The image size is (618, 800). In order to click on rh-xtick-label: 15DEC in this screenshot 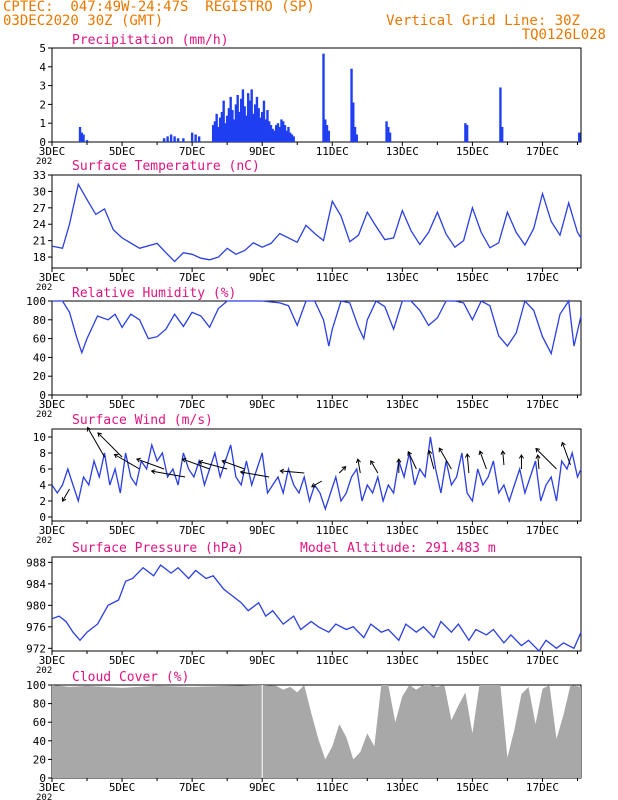, I will do `click(472, 404)`.